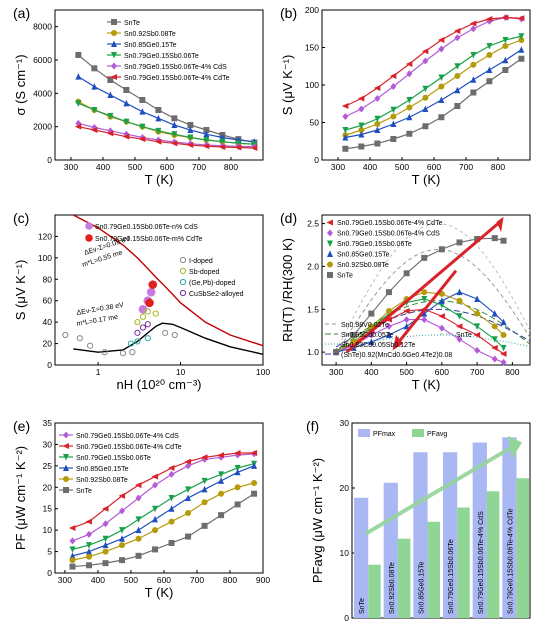  What do you see at coordinates (201, 261) in the screenshot?
I see `legend-entry: I-doped` at bounding box center [201, 261].